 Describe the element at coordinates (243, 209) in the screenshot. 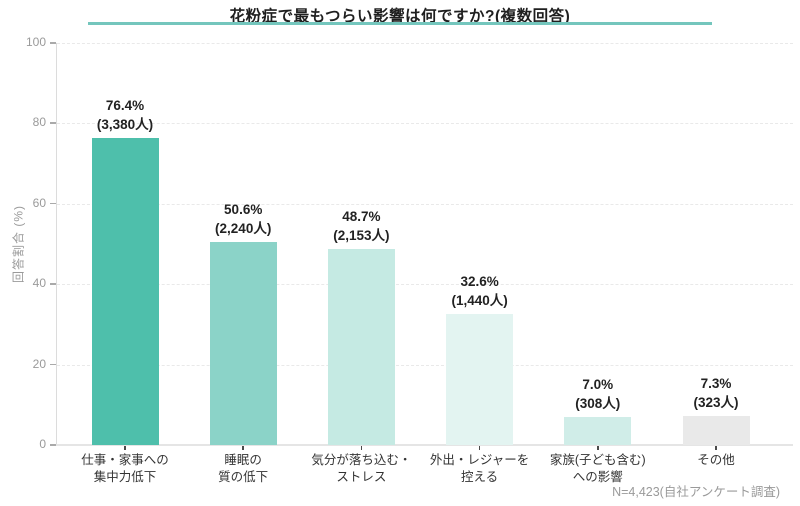

I see `bar-percent-2: 50.6%` at that location.